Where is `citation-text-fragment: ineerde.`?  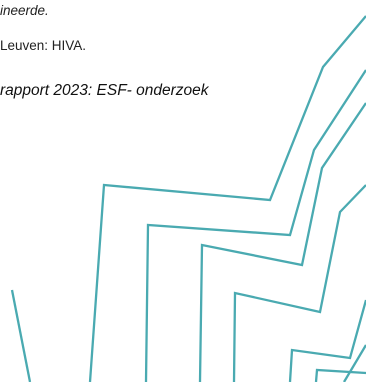 citation-text-fragment: ineerde. is located at coordinates (24, 10).